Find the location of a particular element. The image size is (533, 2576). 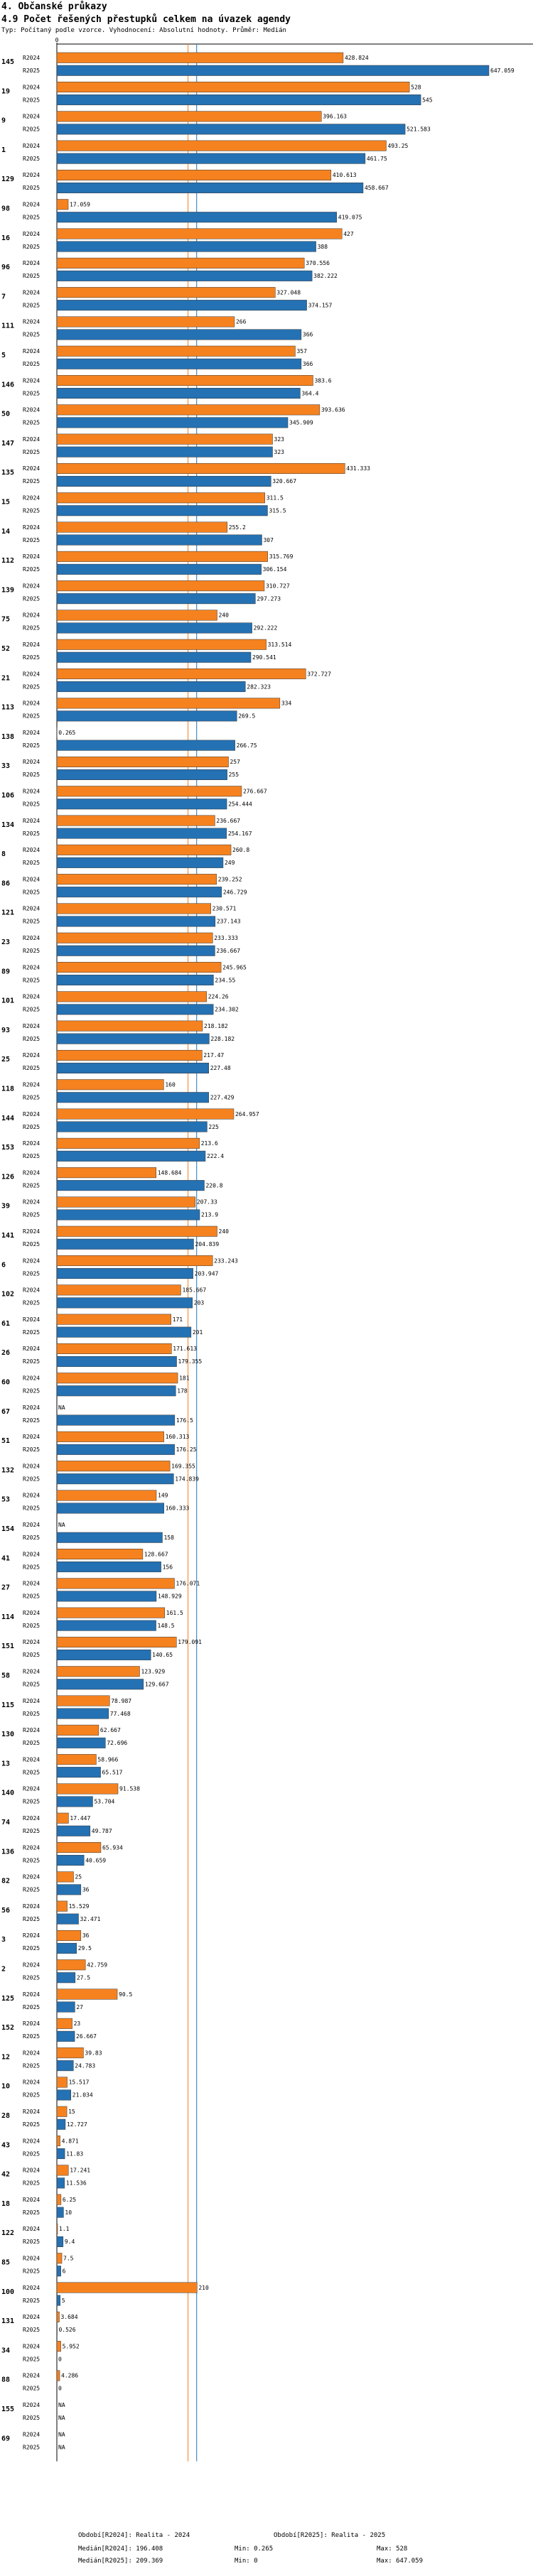

data-label: 4.871 is located at coordinates (70, 2141).